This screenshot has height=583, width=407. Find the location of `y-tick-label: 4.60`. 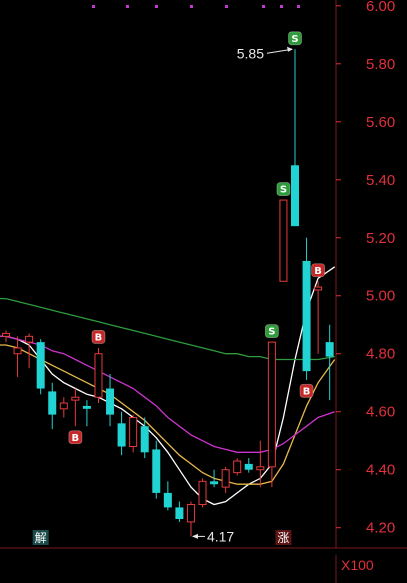

y-tick-label: 4.60 is located at coordinates (380, 412).